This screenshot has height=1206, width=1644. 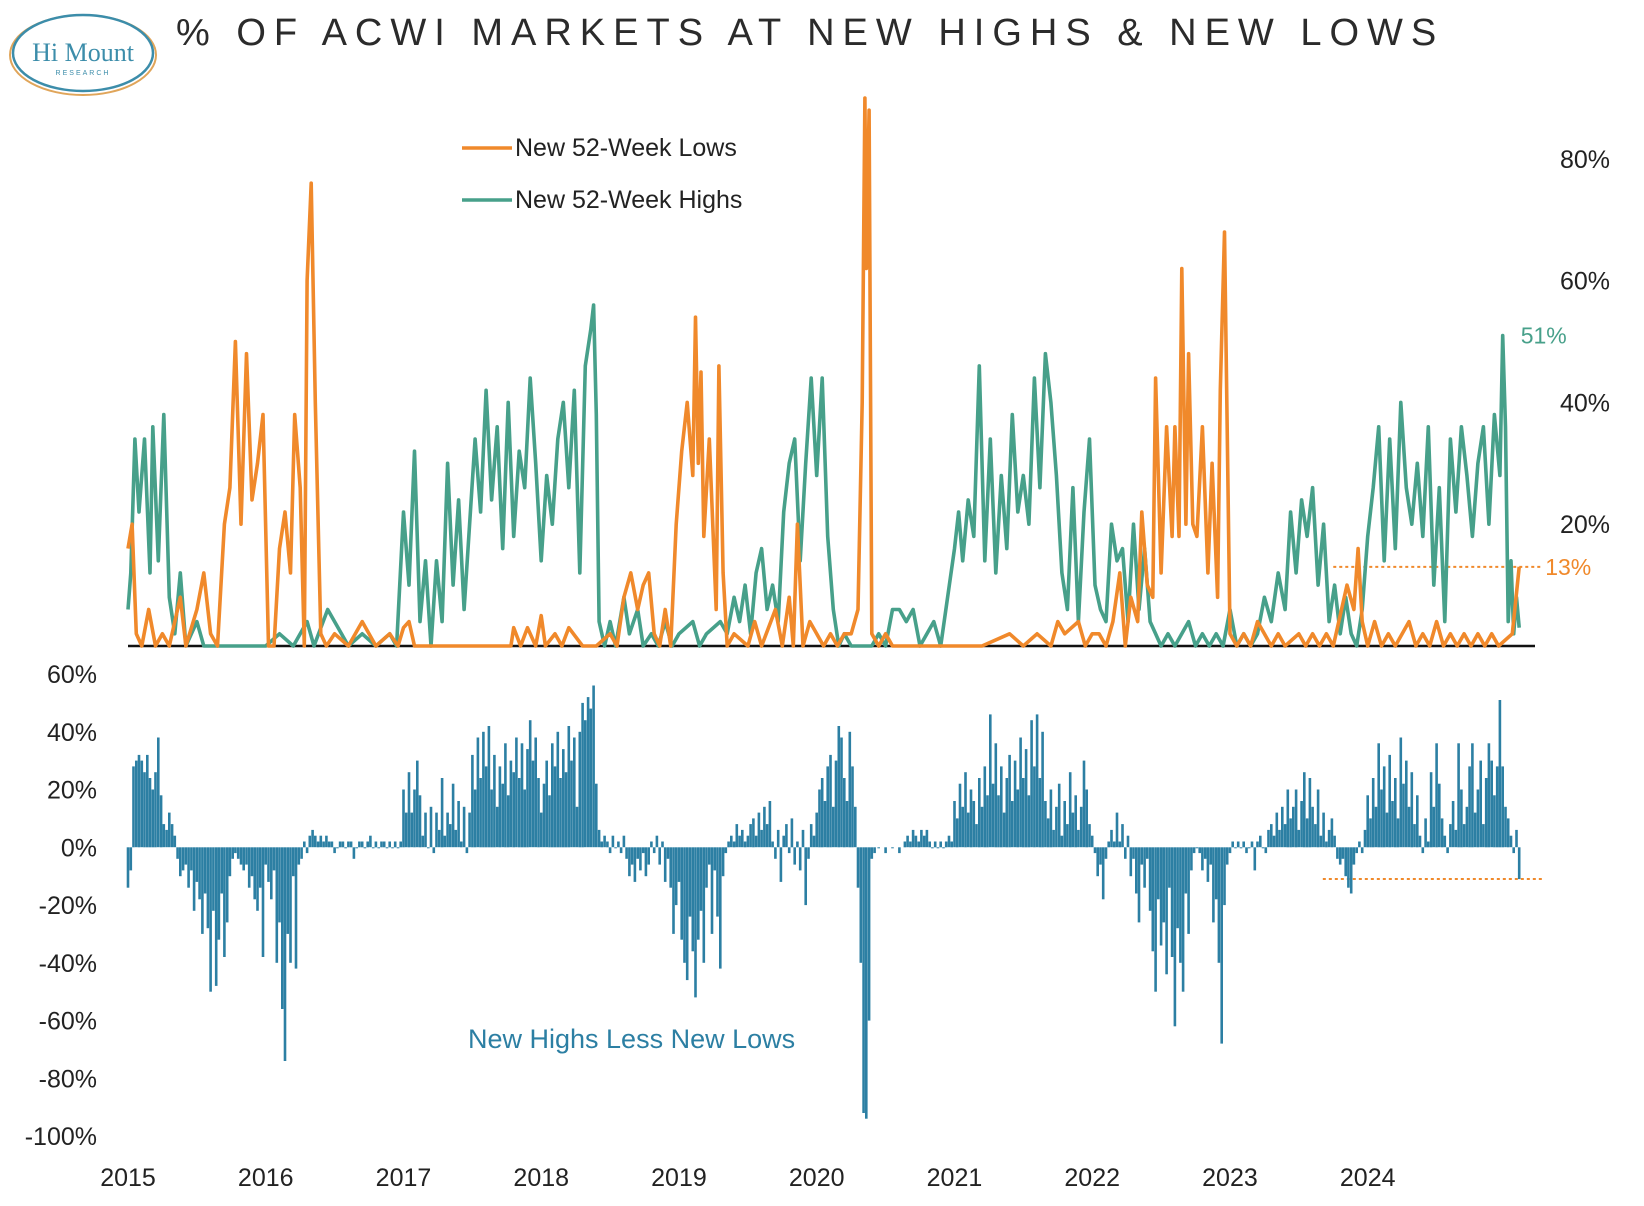 What do you see at coordinates (83, 52) in the screenshot?
I see `logo-name: Hi Mount` at bounding box center [83, 52].